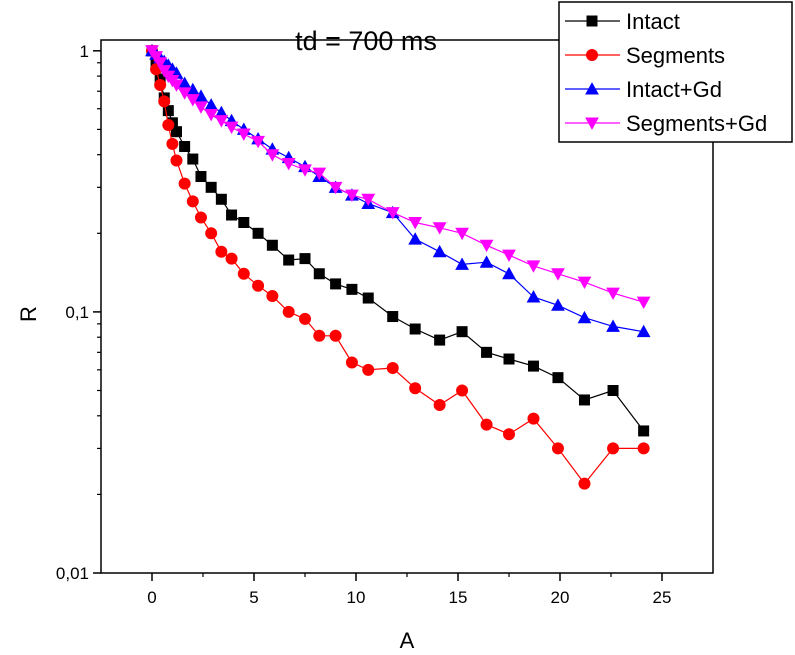 The width and height of the screenshot is (795, 655). Describe the element at coordinates (72, 573) in the screenshot. I see `y-tick-label: 0,01` at that location.